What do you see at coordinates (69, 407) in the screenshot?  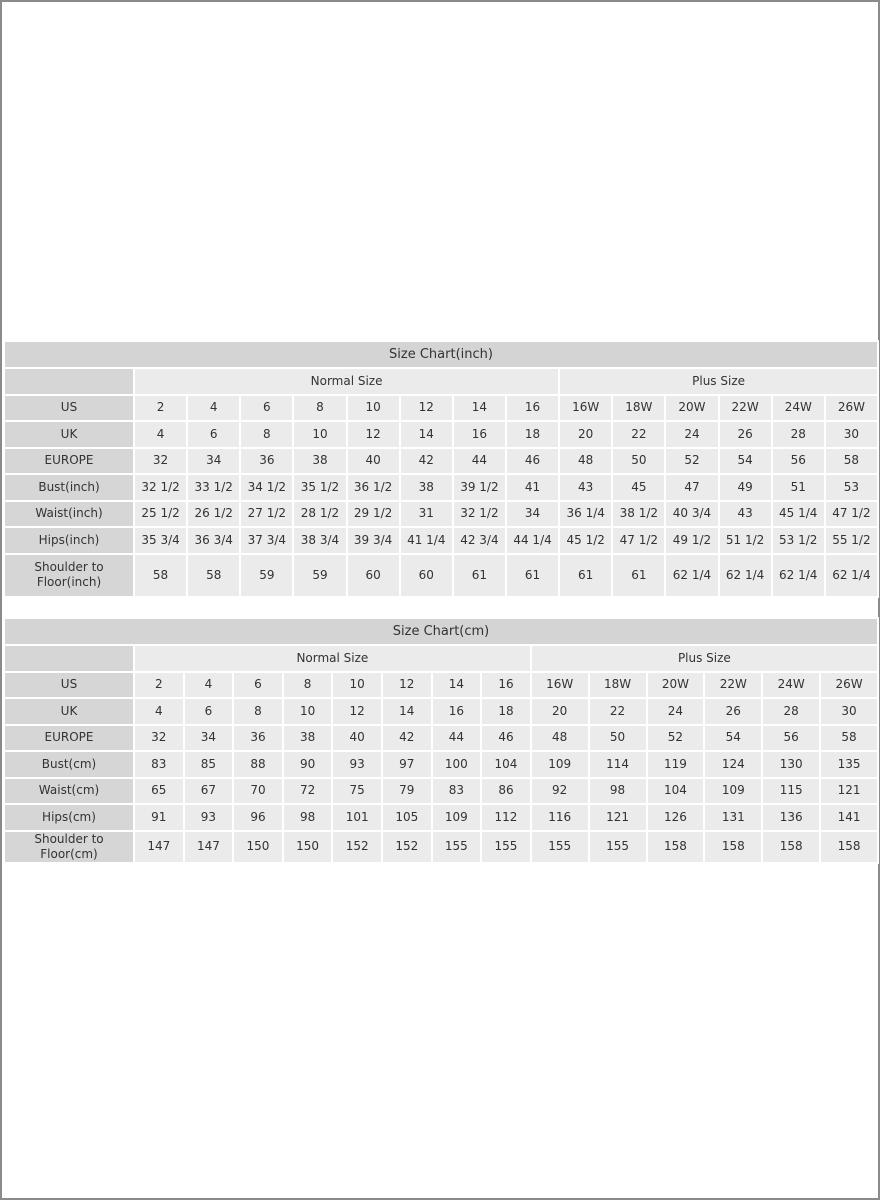 I see `row-label: US` at bounding box center [69, 407].